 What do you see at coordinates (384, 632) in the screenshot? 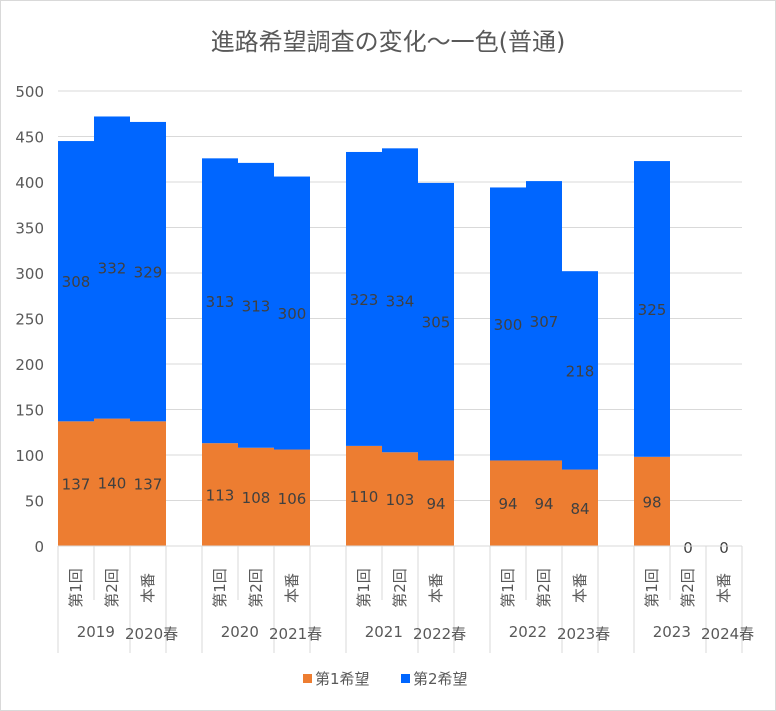
I see `group-year-label: 2021` at bounding box center [384, 632].